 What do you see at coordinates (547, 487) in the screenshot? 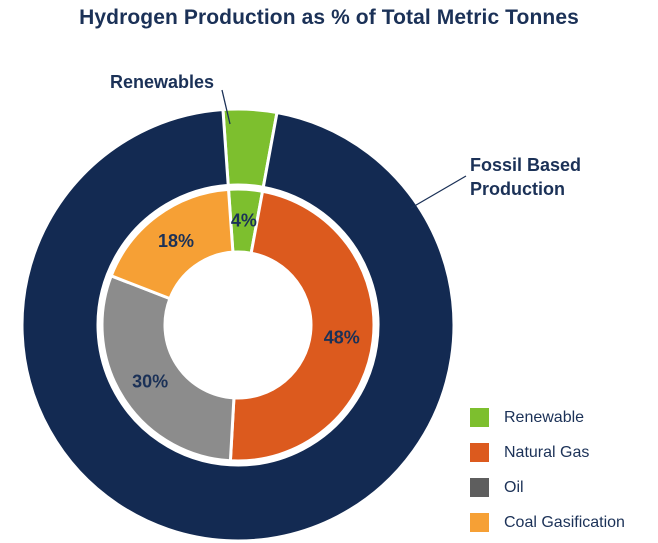
I see `legend-item-oil: Oil` at bounding box center [547, 487].